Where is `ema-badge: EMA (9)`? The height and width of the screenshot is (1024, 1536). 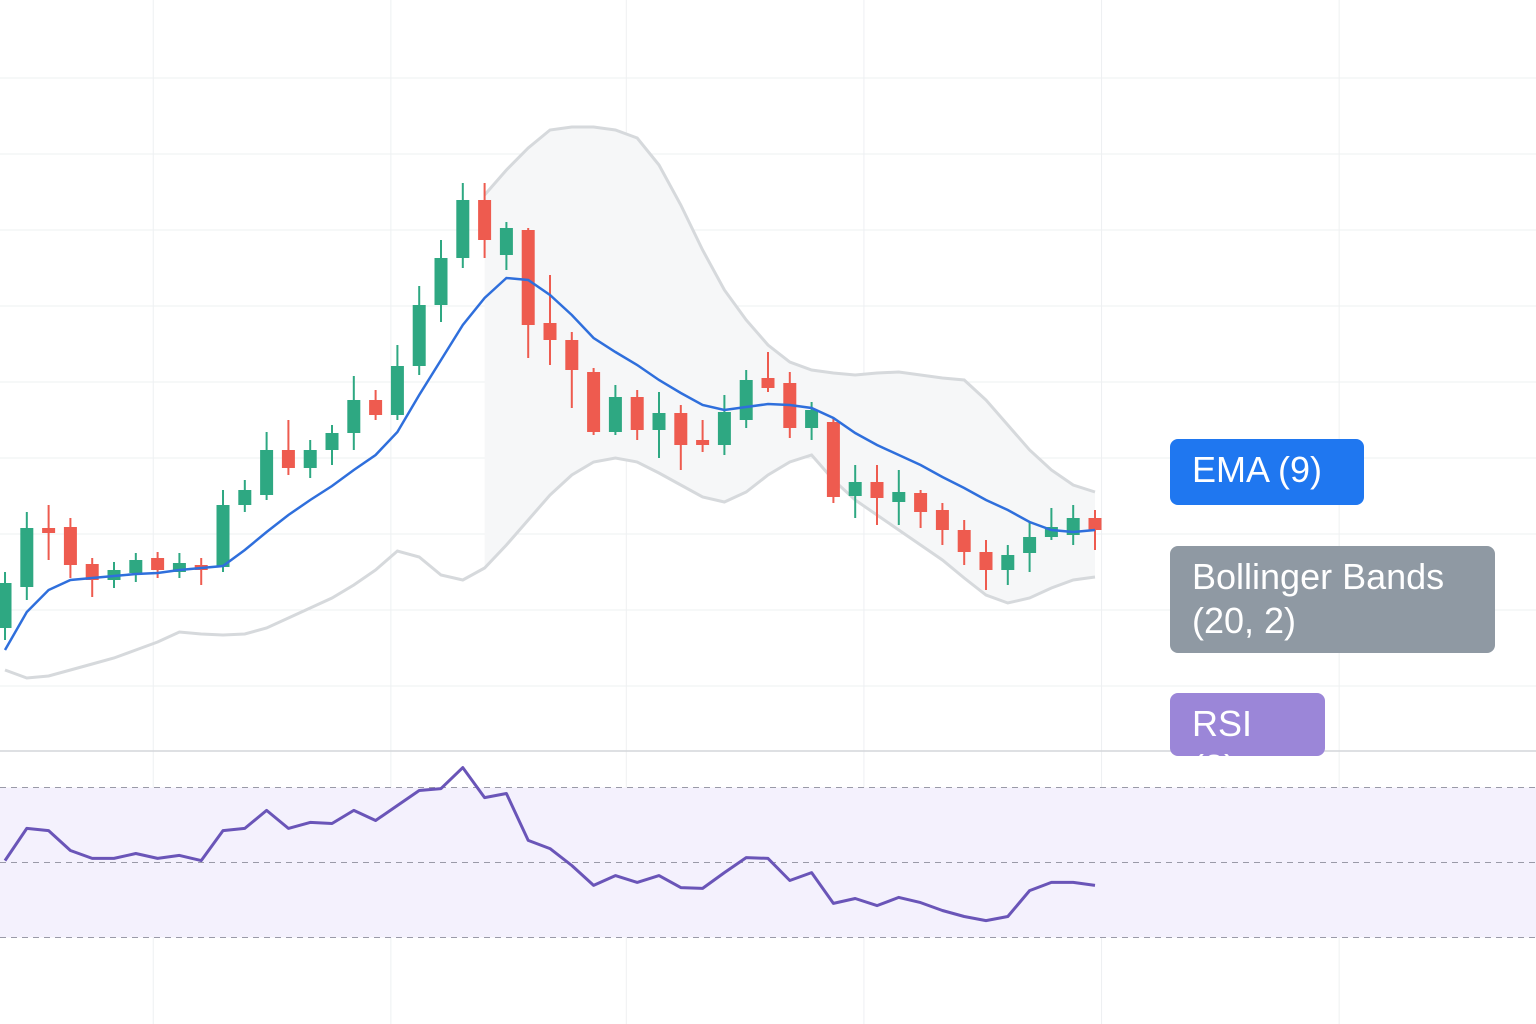 ema-badge: EMA (9) is located at coordinates (1267, 472).